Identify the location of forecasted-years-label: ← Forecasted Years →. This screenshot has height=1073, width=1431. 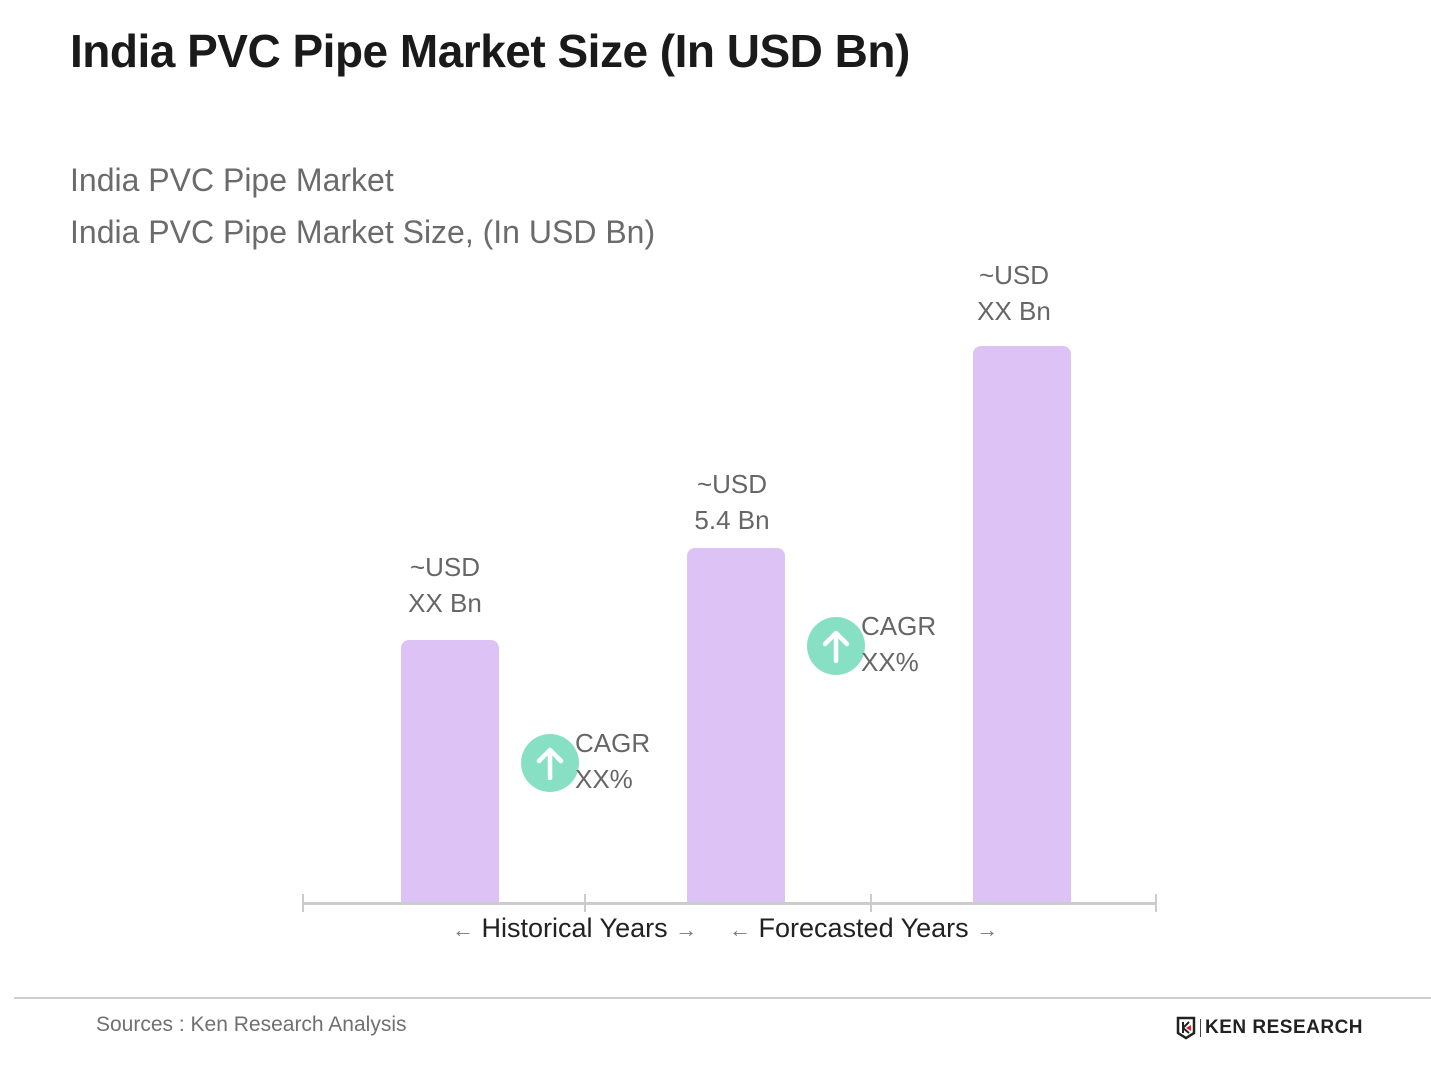
(863, 928).